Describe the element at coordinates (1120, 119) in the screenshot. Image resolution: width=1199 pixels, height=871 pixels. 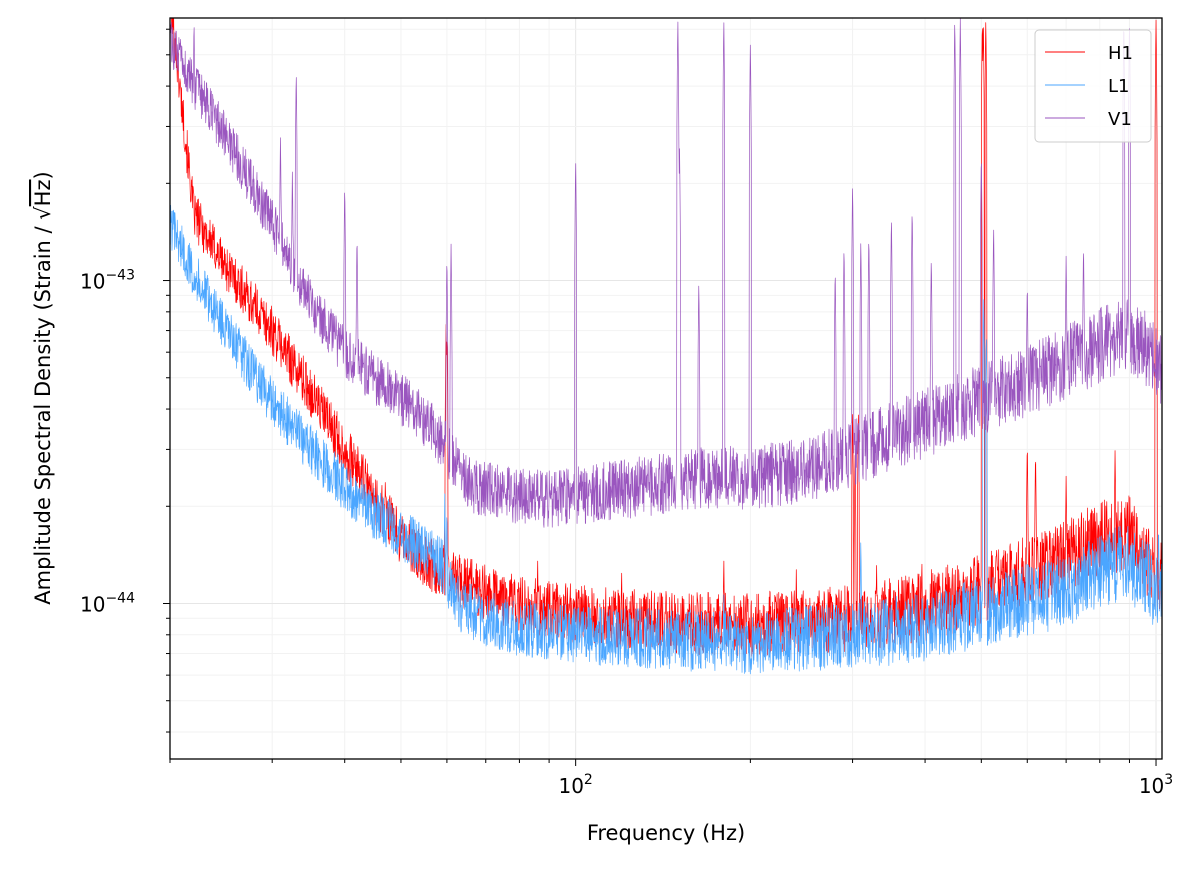
I see `legend-label-v1: V1` at that location.